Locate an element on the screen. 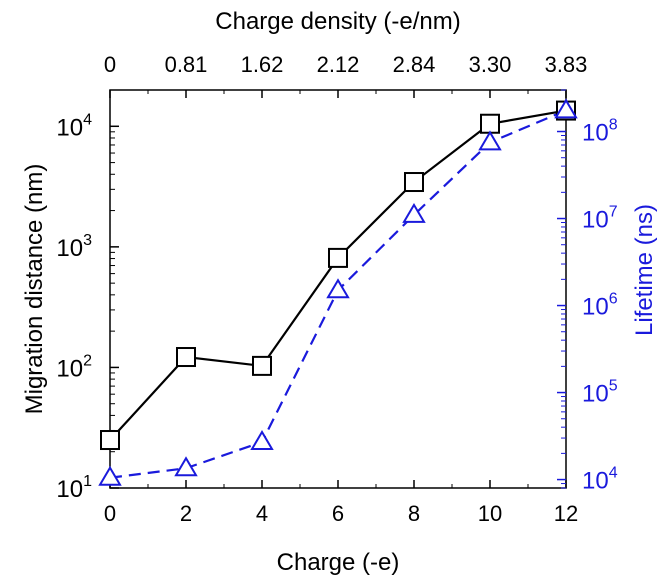 This screenshot has height=579, width=664. top-tick-label: 3.83 is located at coordinates (566, 64).